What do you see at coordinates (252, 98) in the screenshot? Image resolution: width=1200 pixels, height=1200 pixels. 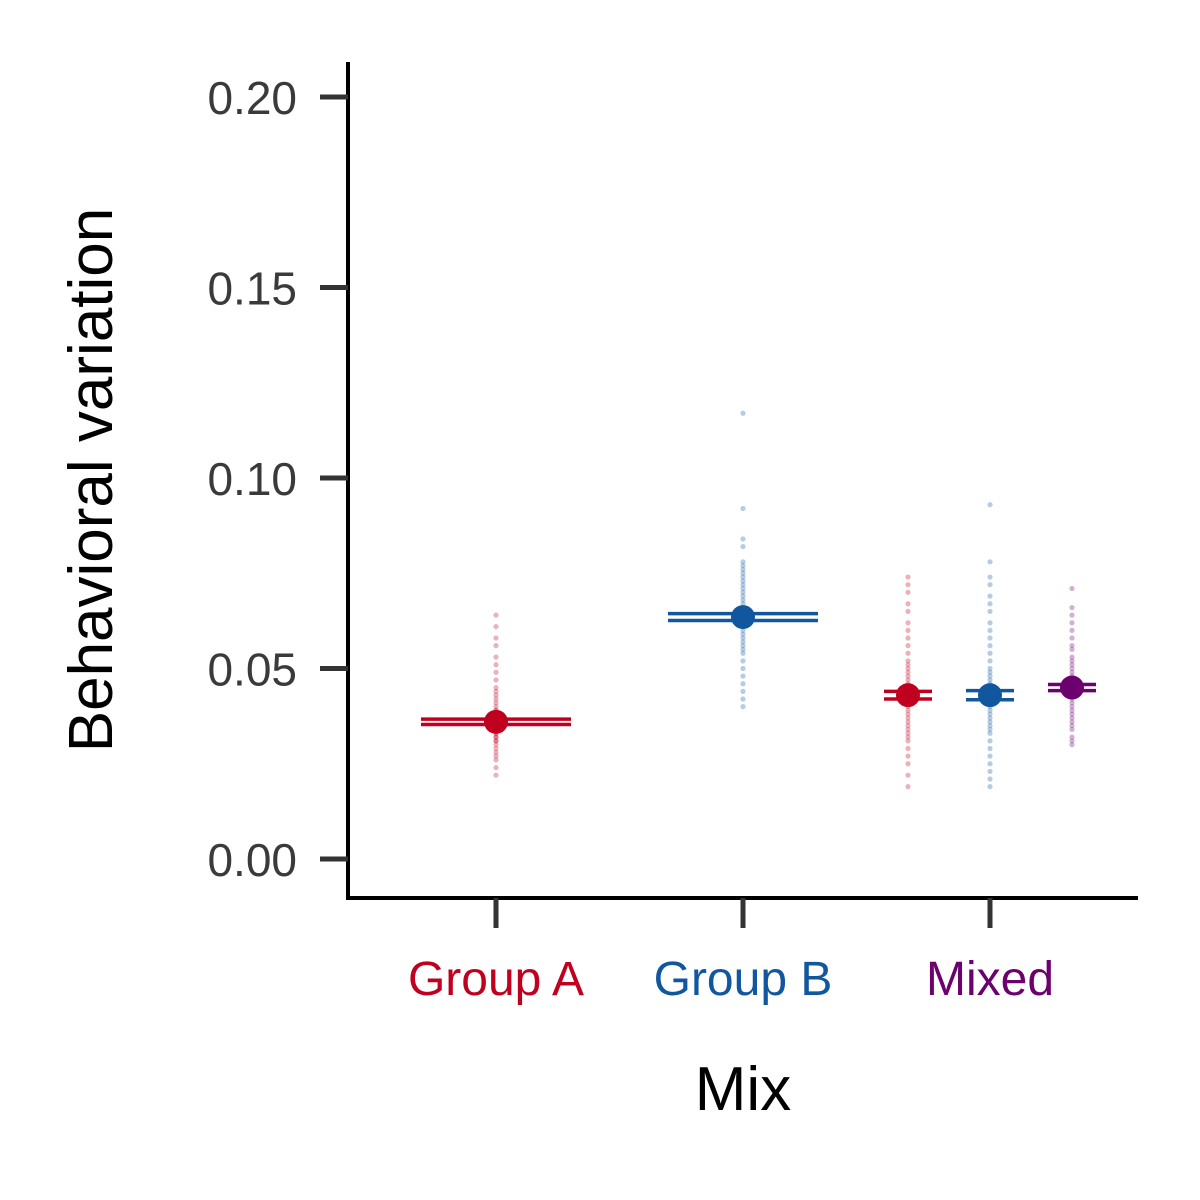 I see `y-tick-label: 0.20` at bounding box center [252, 98].